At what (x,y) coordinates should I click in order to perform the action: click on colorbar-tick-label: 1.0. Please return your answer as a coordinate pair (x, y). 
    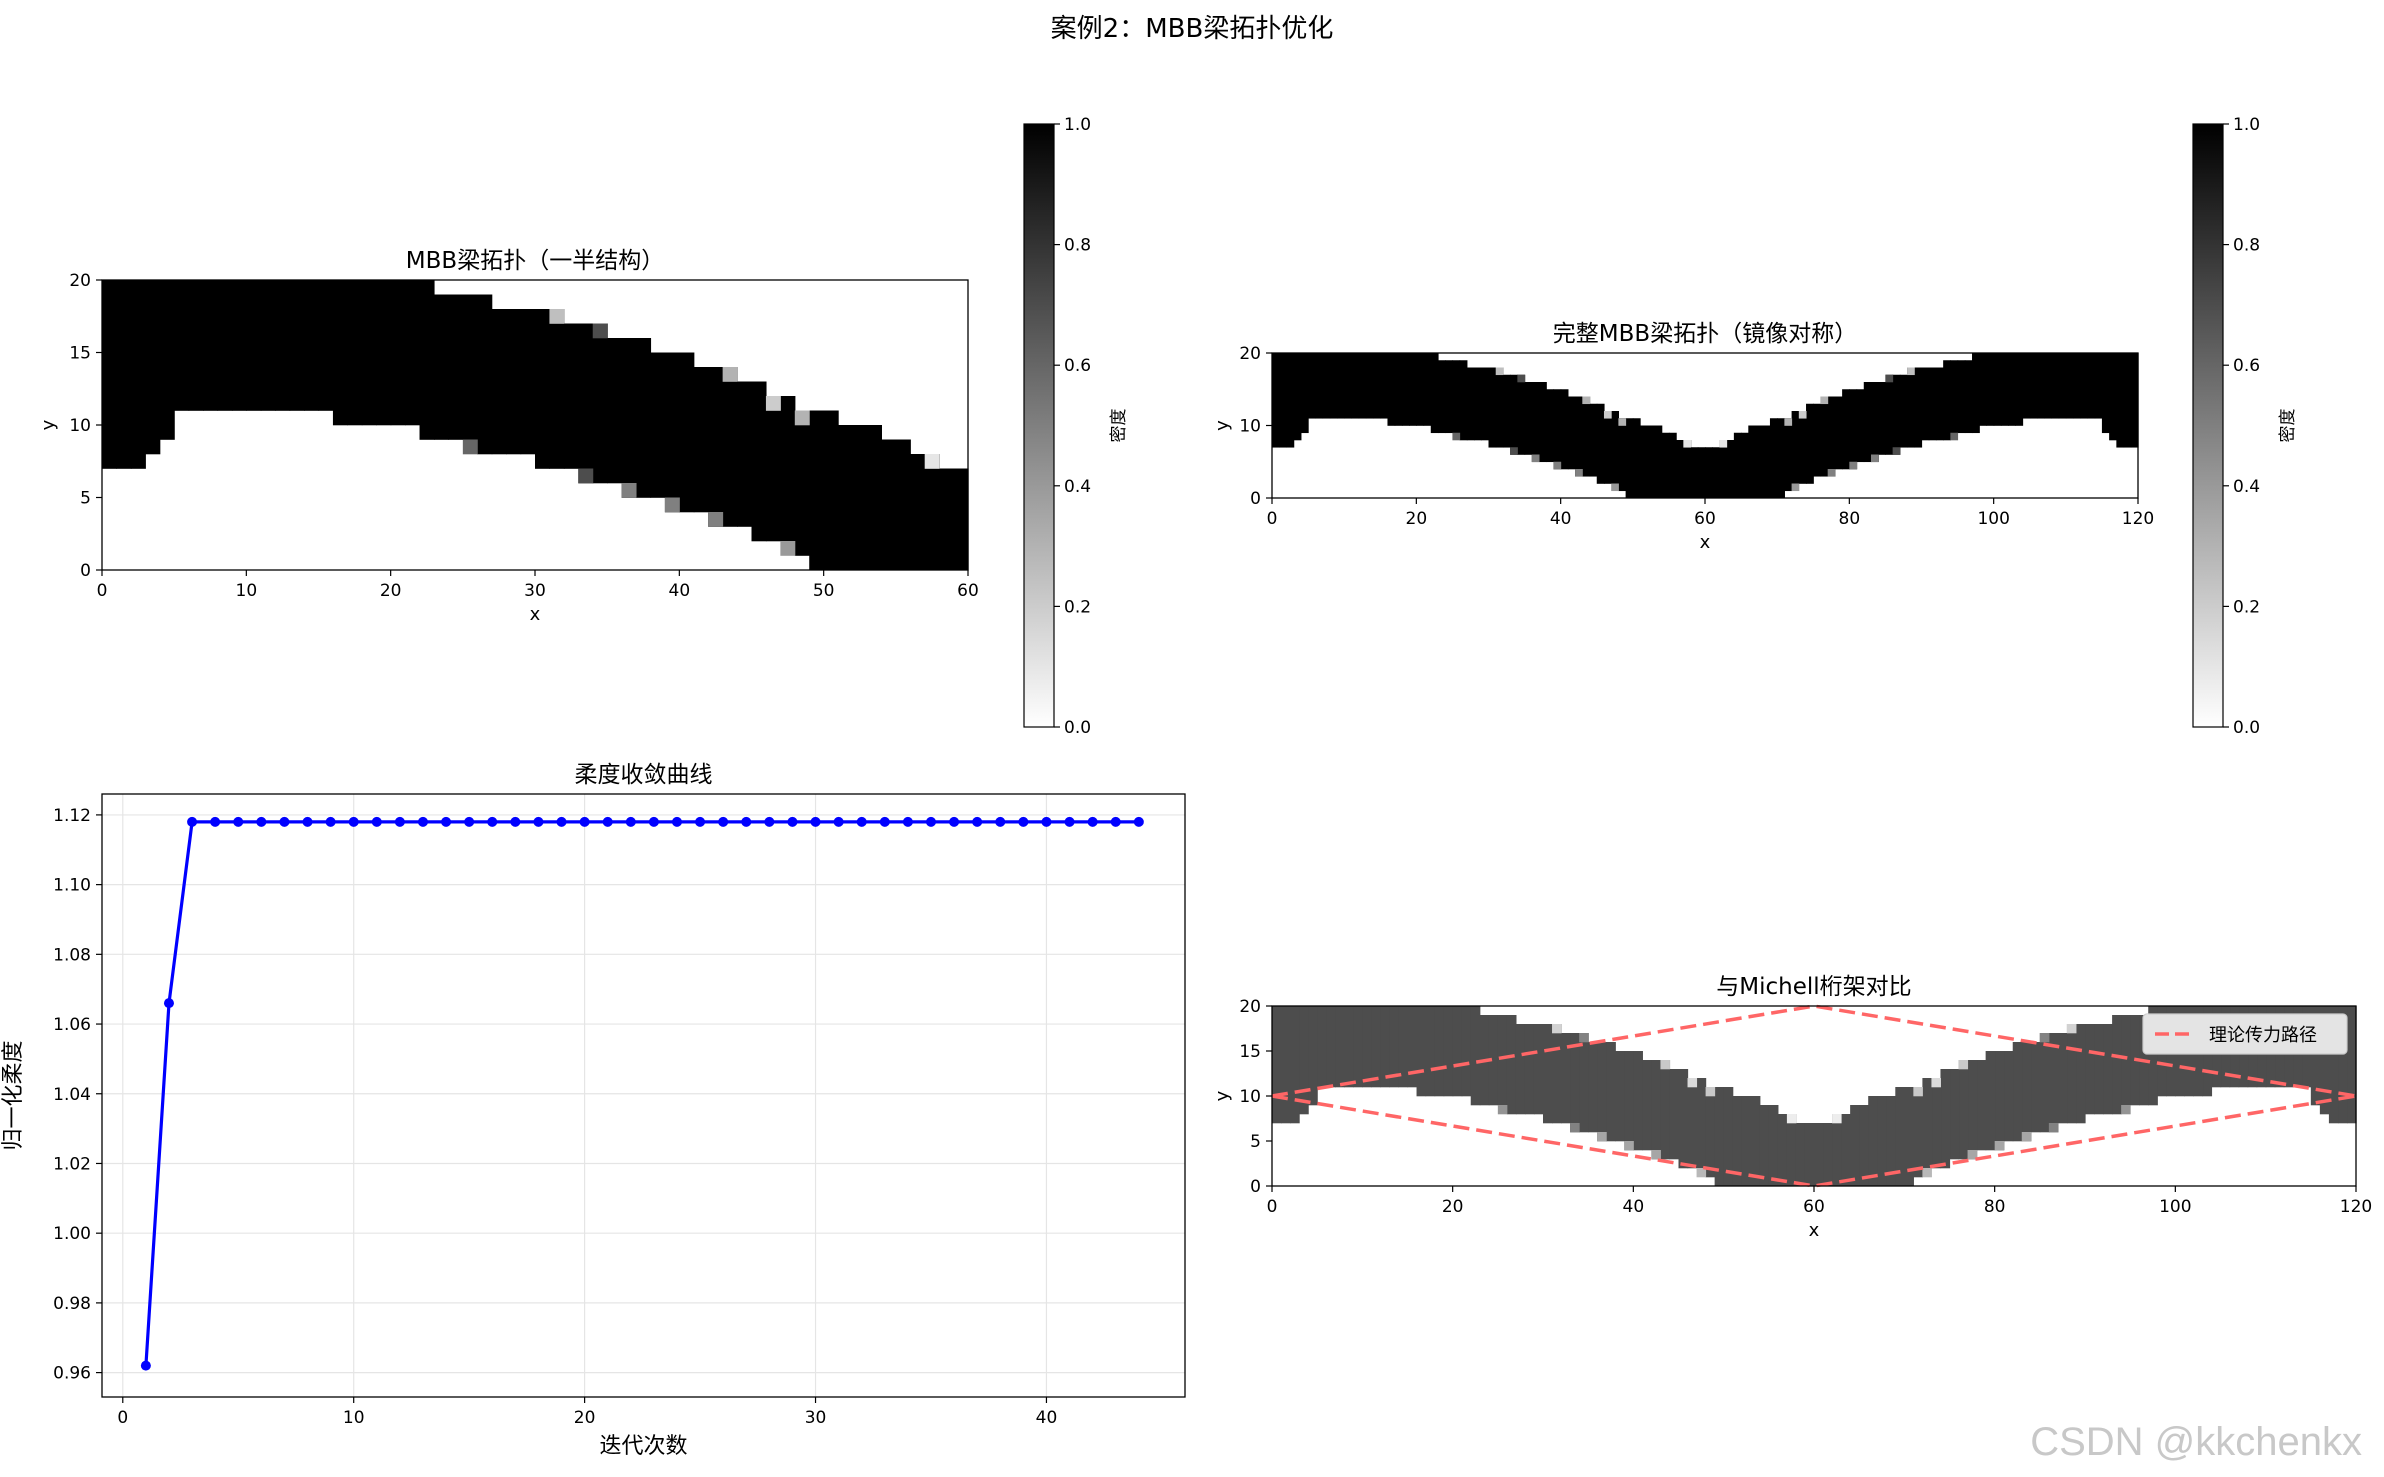
    Looking at the image, I should click on (1077, 125).